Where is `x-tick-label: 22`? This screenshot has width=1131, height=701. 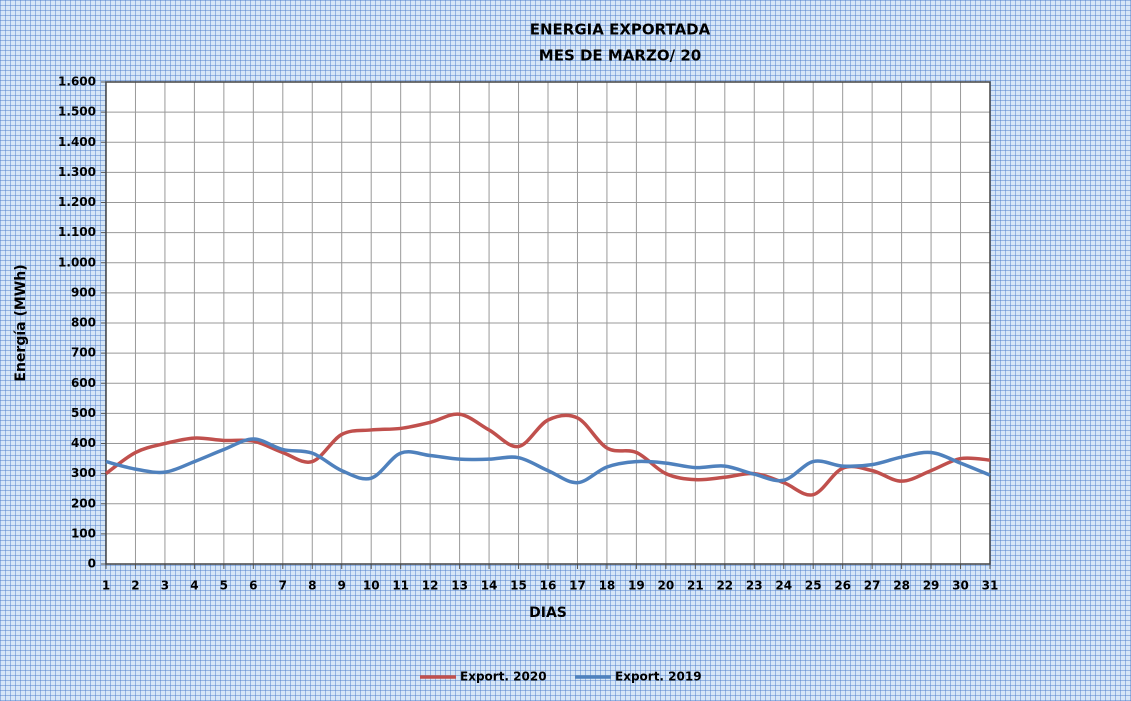
x-tick-label: 22 is located at coordinates (724, 586).